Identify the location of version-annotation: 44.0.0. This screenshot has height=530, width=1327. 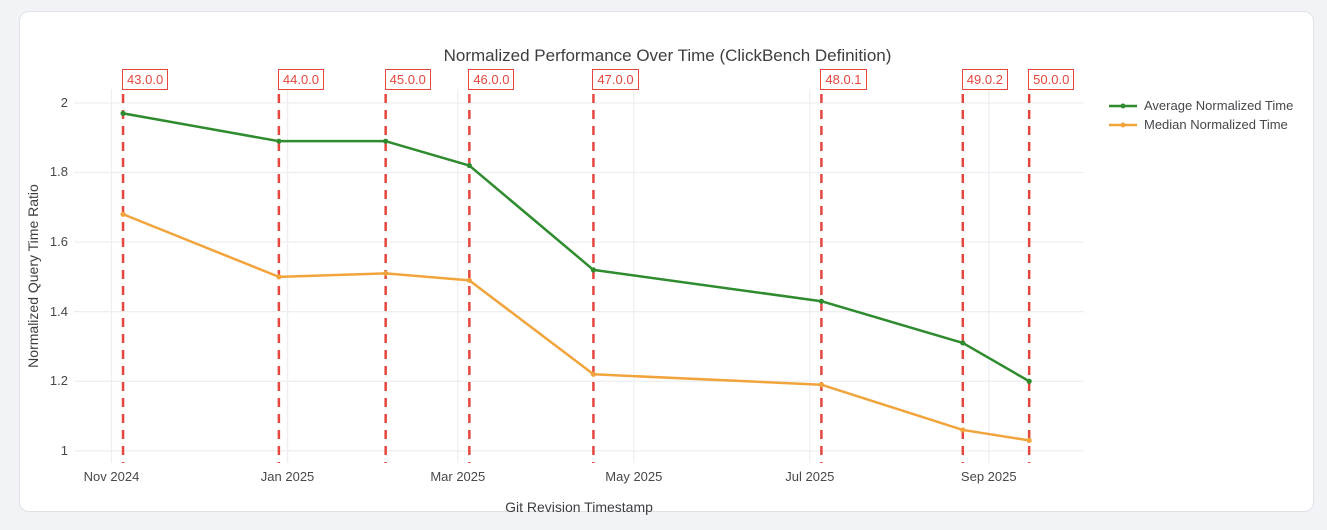
(301, 79).